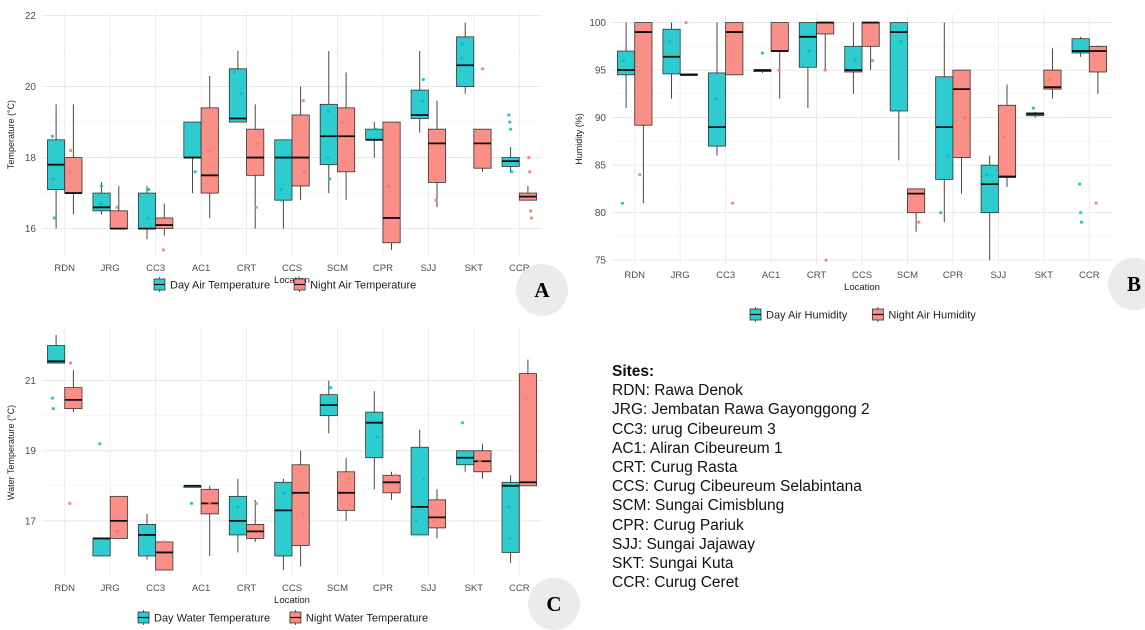  Describe the element at coordinates (101, 547) in the screenshot. I see `box-day-water-temperature-jrg` at that location.